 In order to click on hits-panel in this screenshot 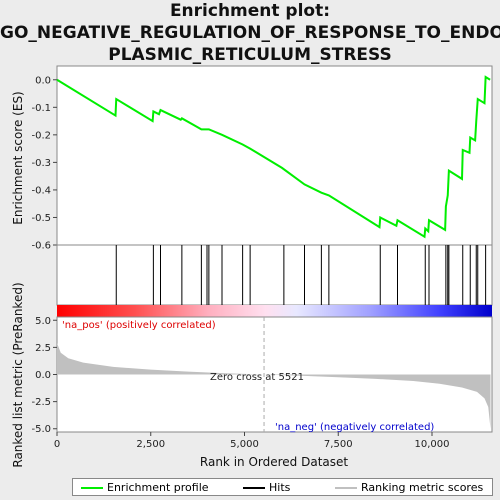, I will do `click(274, 275)`.